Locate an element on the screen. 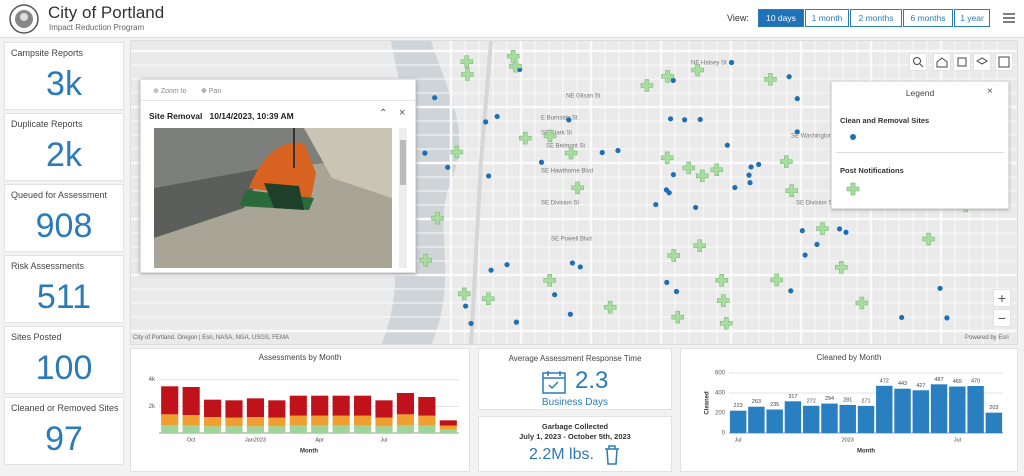 This screenshot has height=476, width=1024. legend-tool is located at coordinates (1004, 62).